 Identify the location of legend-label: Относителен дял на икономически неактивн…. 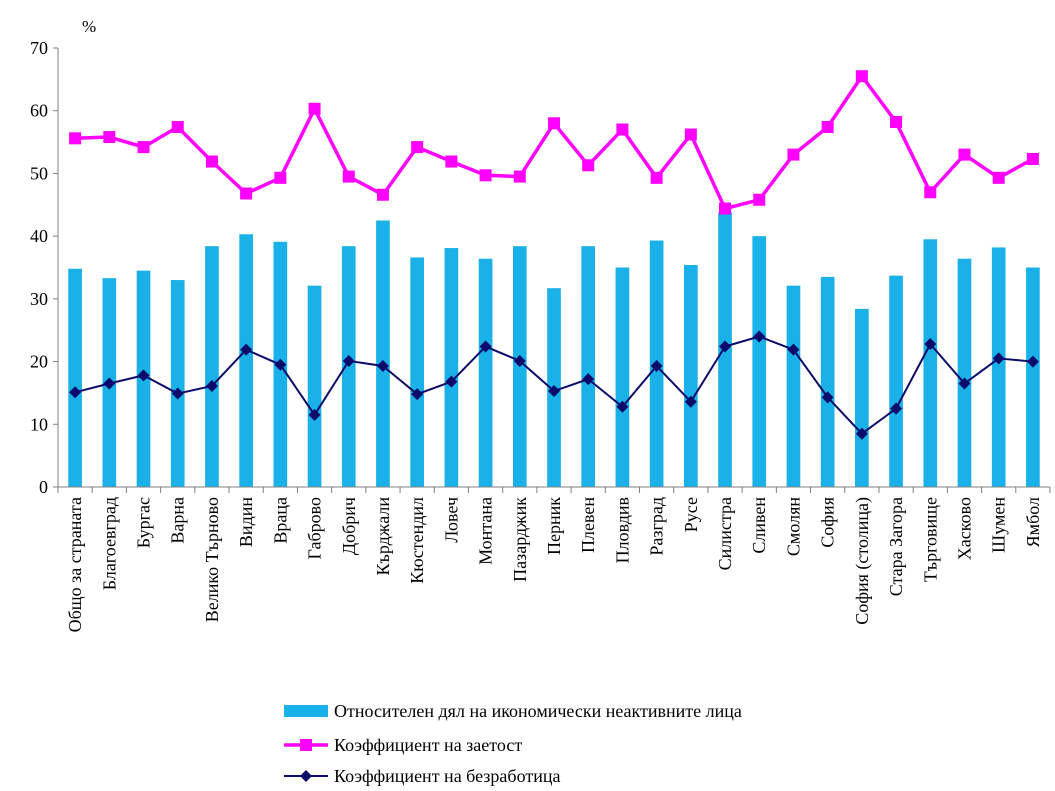
(538, 711).